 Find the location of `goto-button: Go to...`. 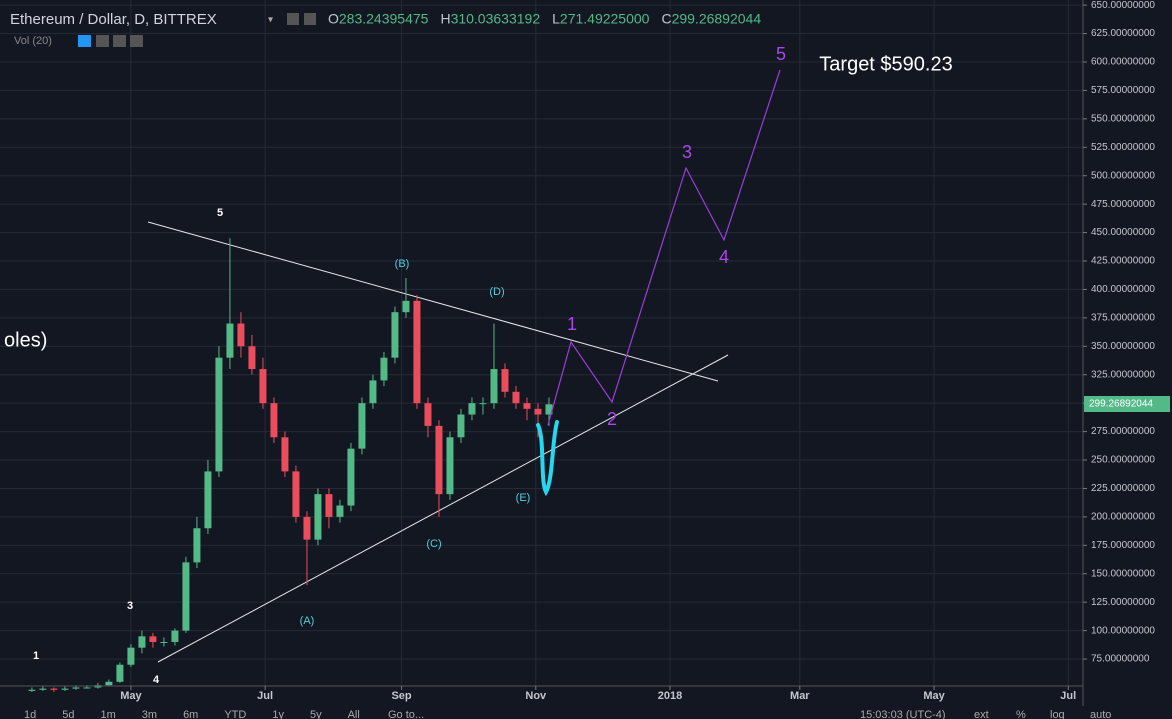

goto-button: Go to... is located at coordinates (406, 714).